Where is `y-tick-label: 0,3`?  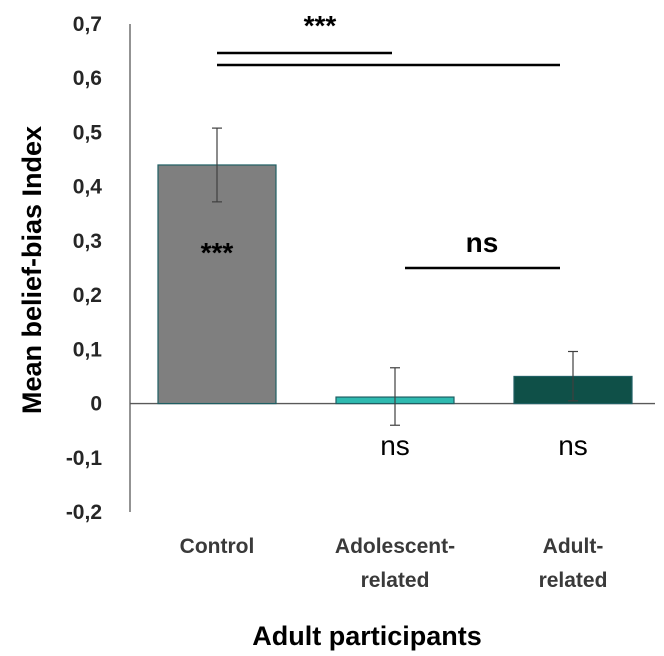
y-tick-label: 0,3 is located at coordinates (87, 241).